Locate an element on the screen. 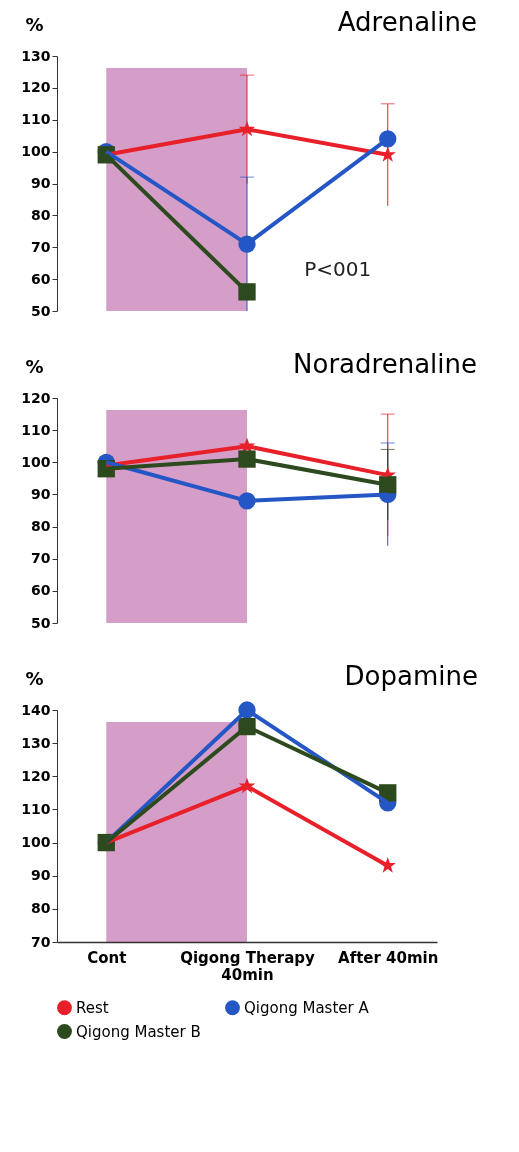 The width and height of the screenshot is (519, 1152). x-tick-label: Cont is located at coordinates (107, 957).